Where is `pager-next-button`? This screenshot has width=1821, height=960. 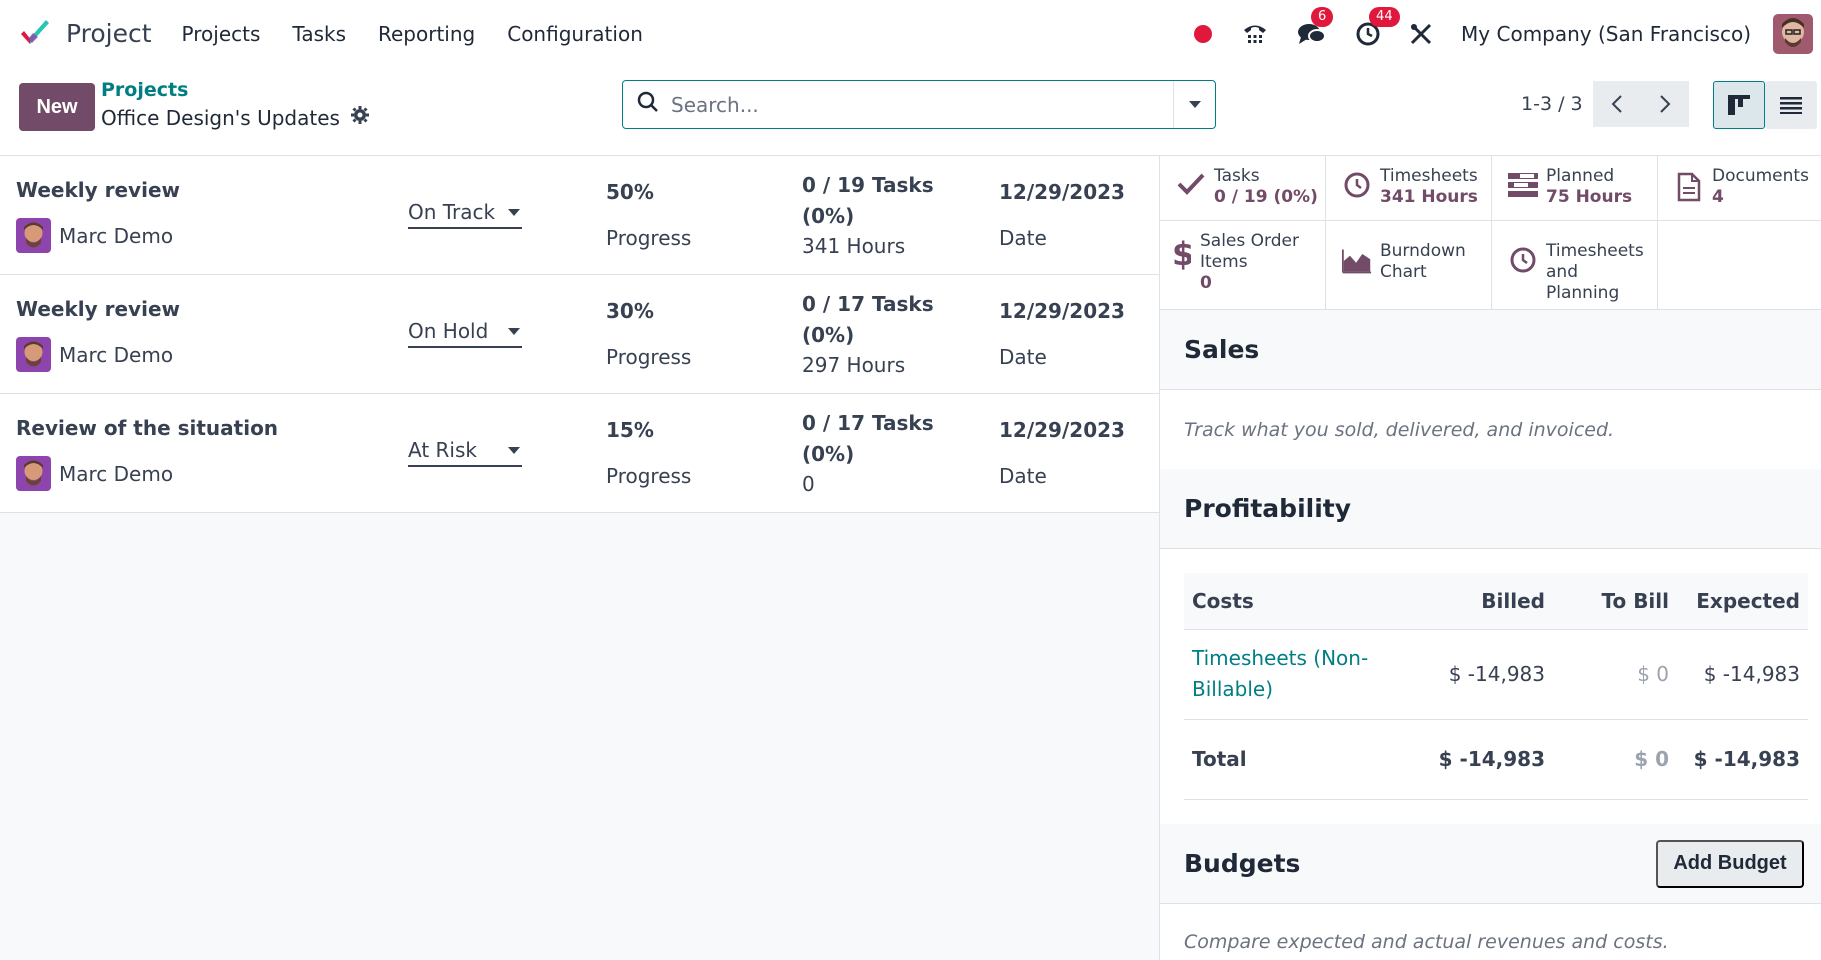 pager-next-button is located at coordinates (1665, 104).